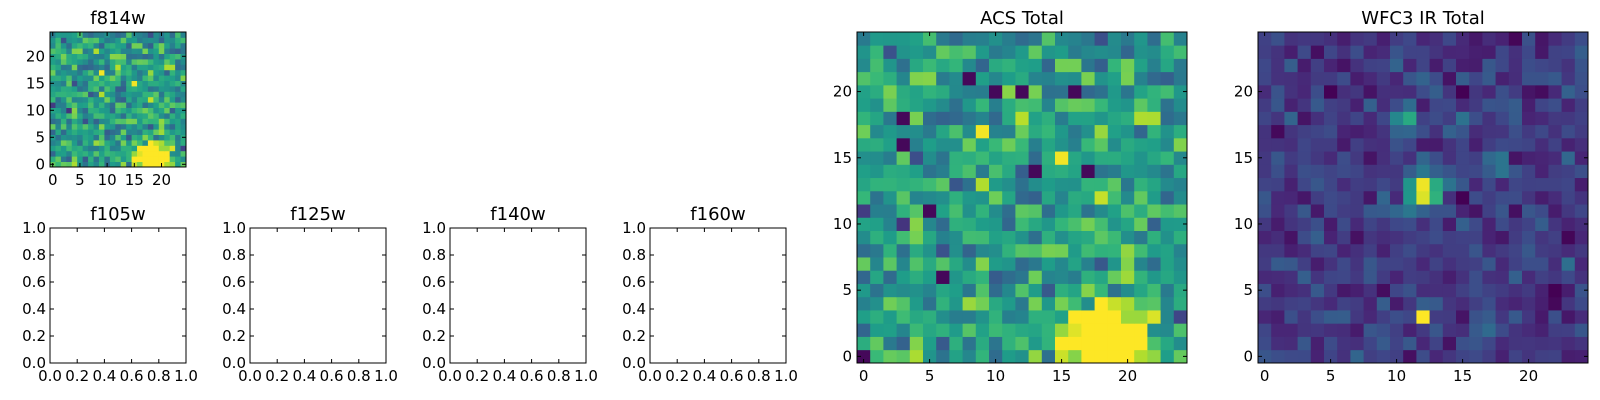 The width and height of the screenshot is (1600, 400). I want to click on y-tick-label: 0.6, so click(234, 282).